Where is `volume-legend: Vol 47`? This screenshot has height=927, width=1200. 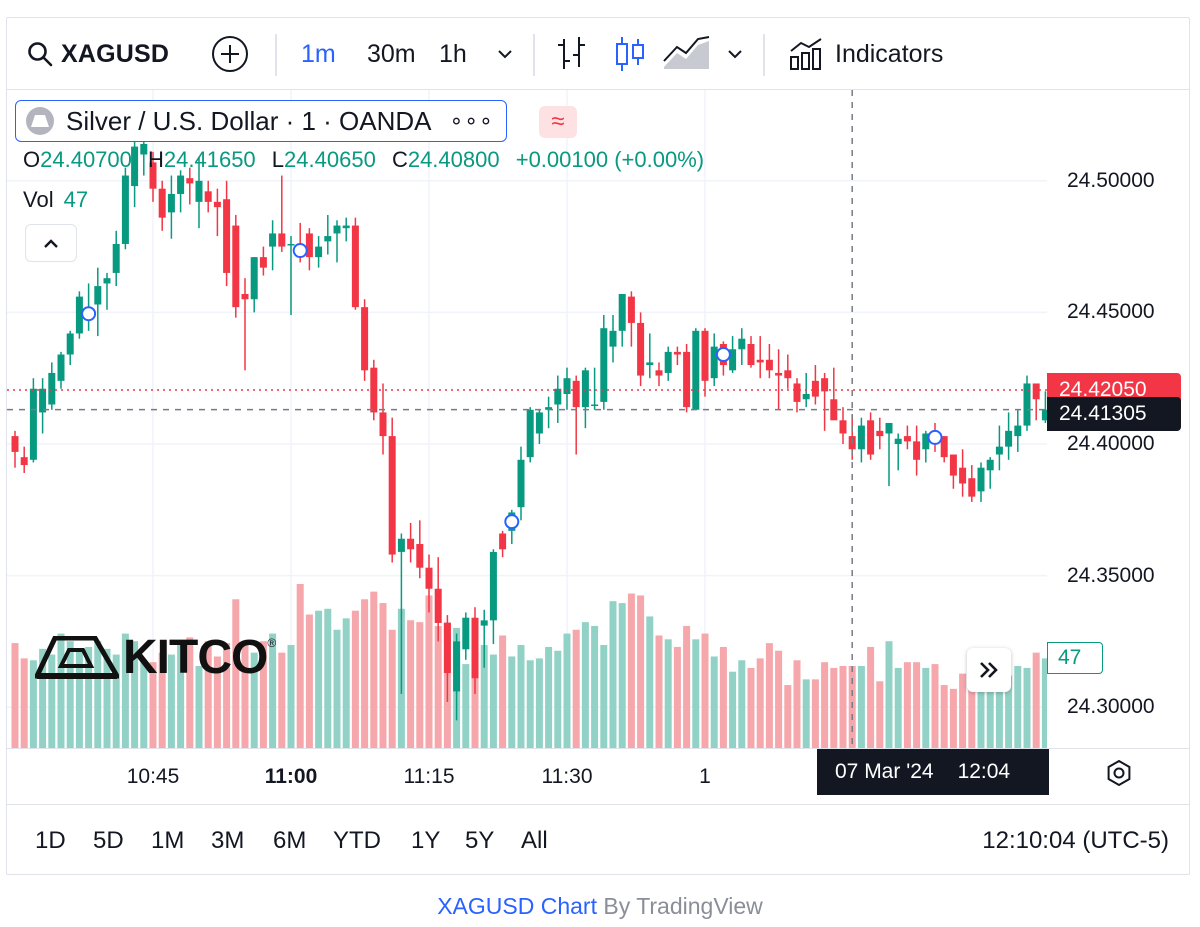
volume-legend: Vol 47 is located at coordinates (55, 200).